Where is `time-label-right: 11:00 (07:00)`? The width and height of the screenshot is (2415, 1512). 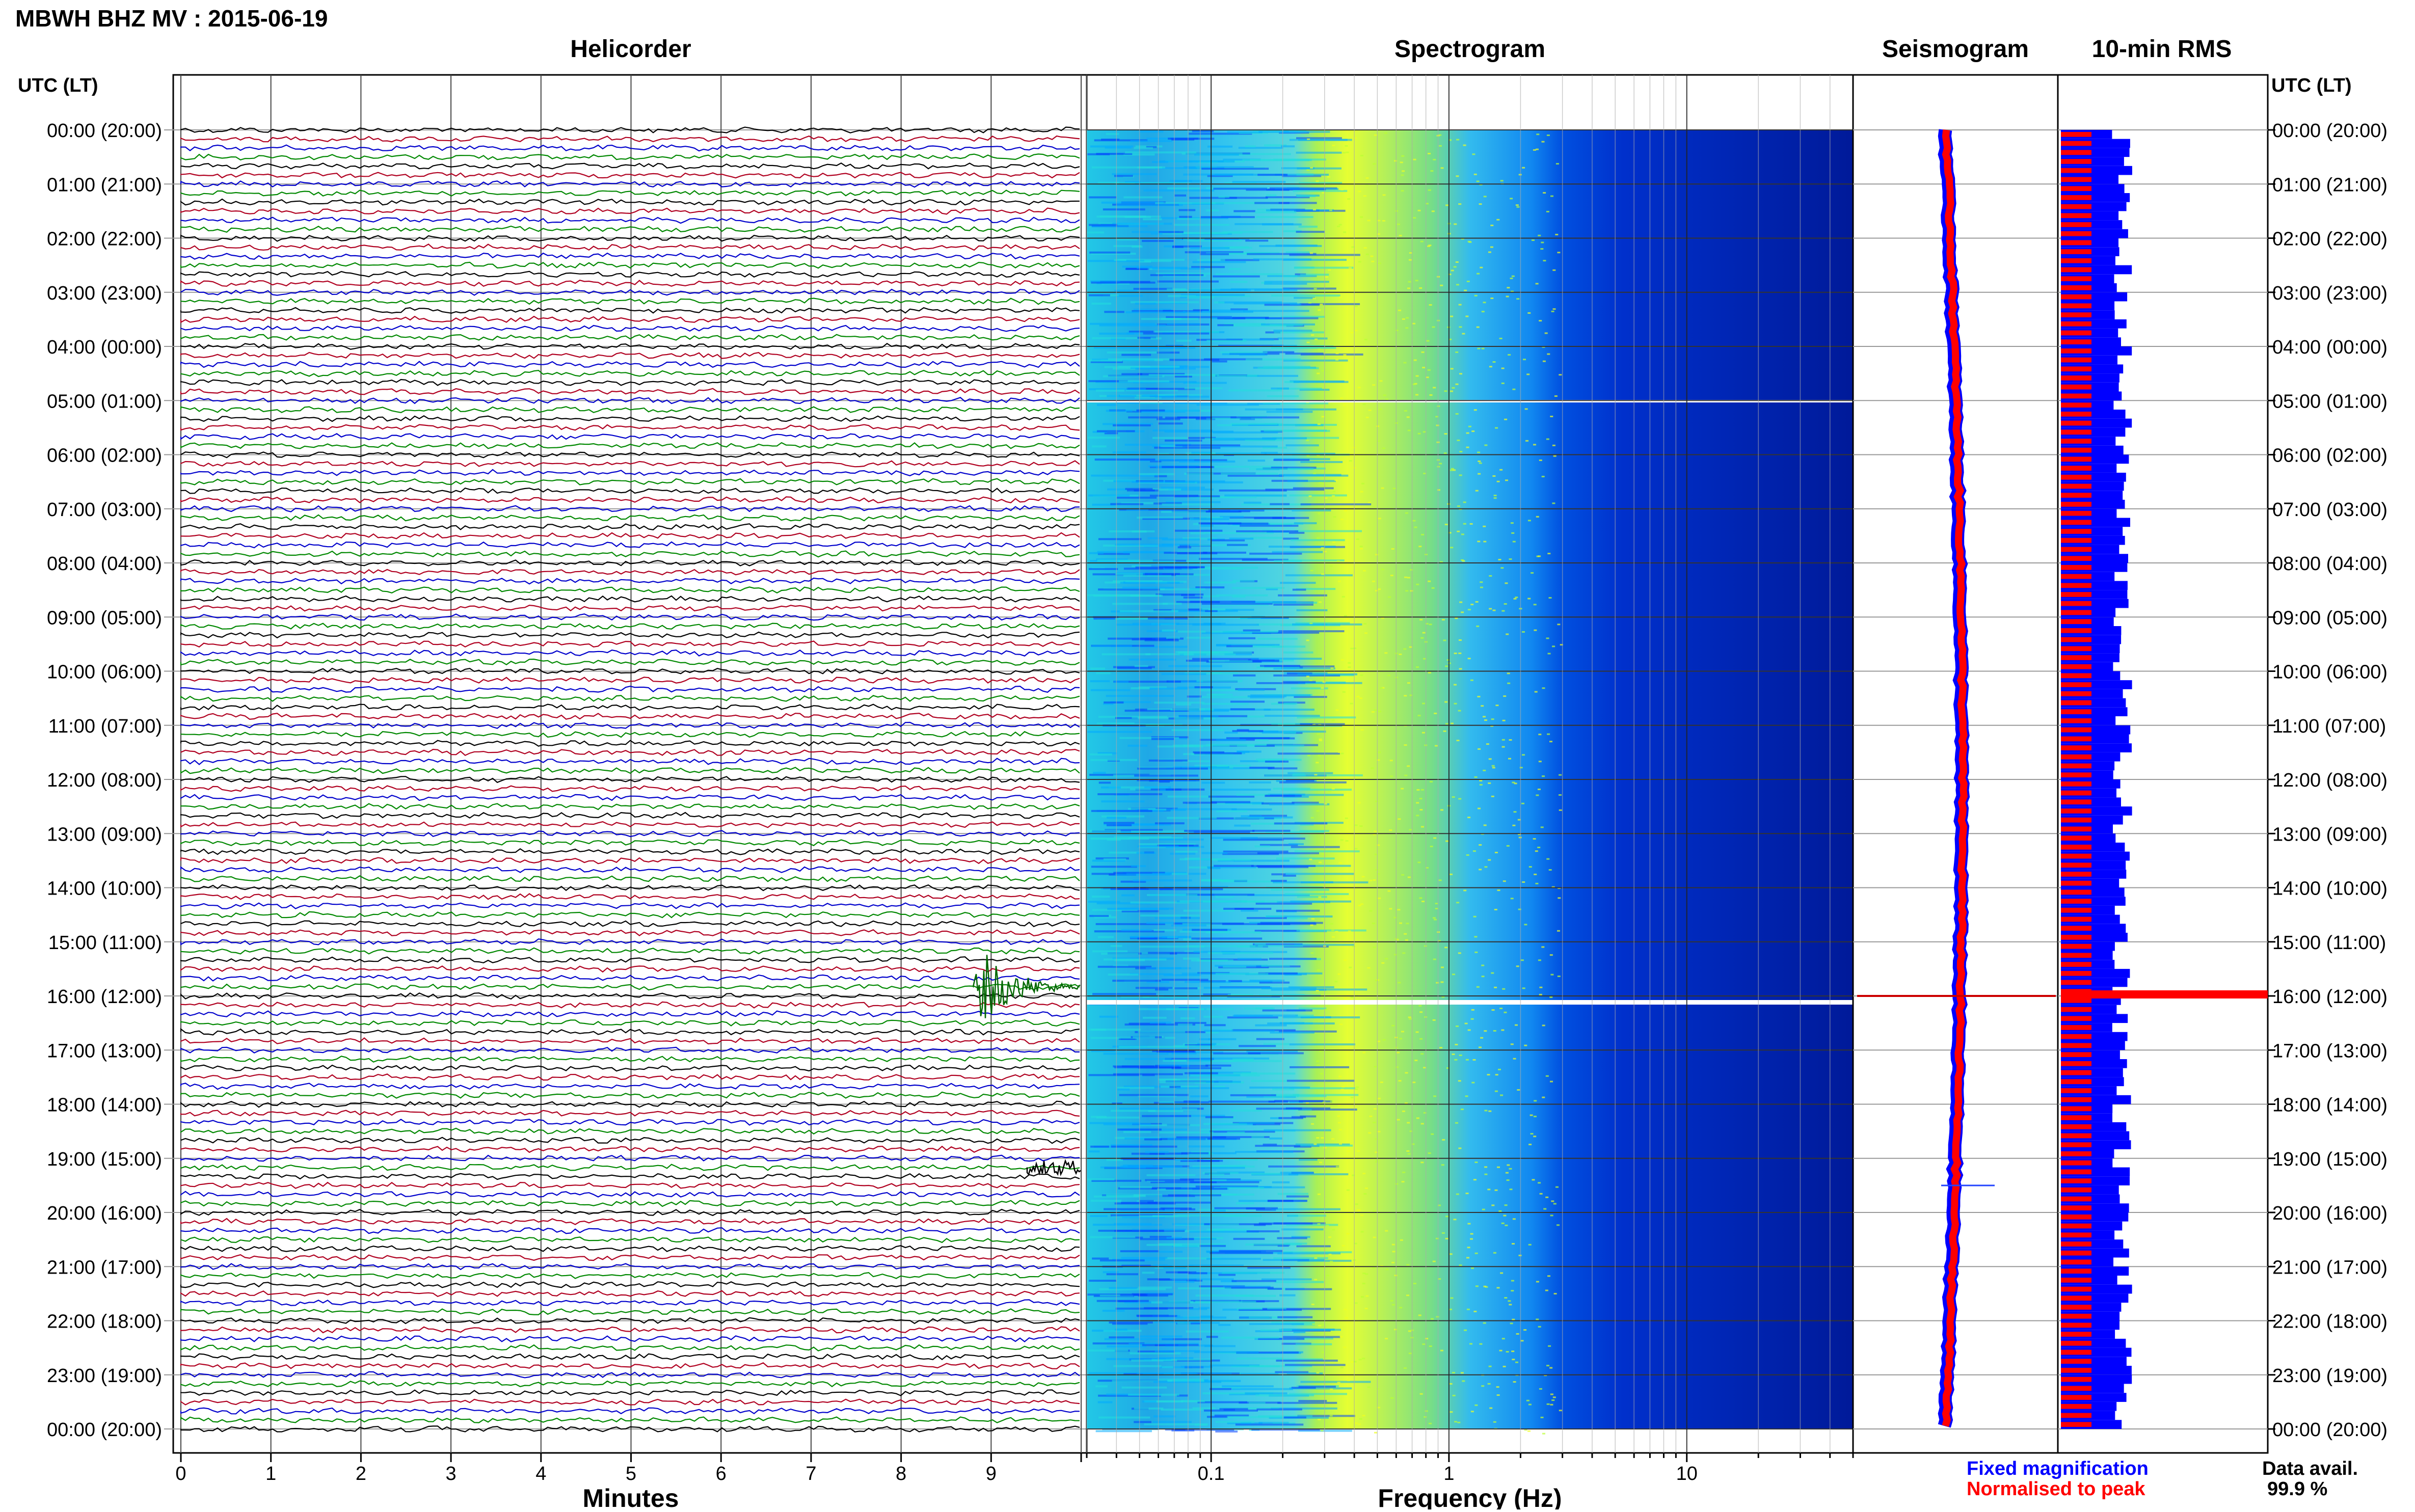 time-label-right: 11:00 (07:00) is located at coordinates (2329, 726).